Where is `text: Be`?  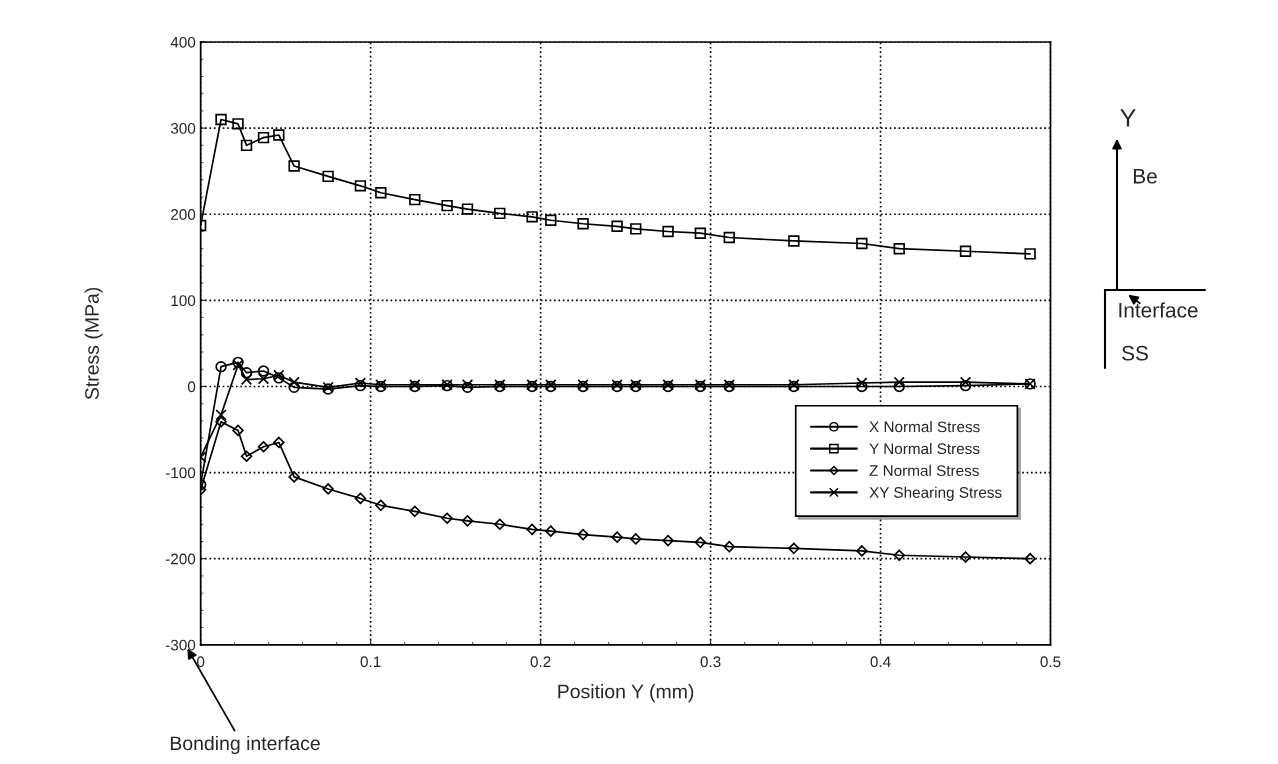
text: Be is located at coordinates (1145, 176).